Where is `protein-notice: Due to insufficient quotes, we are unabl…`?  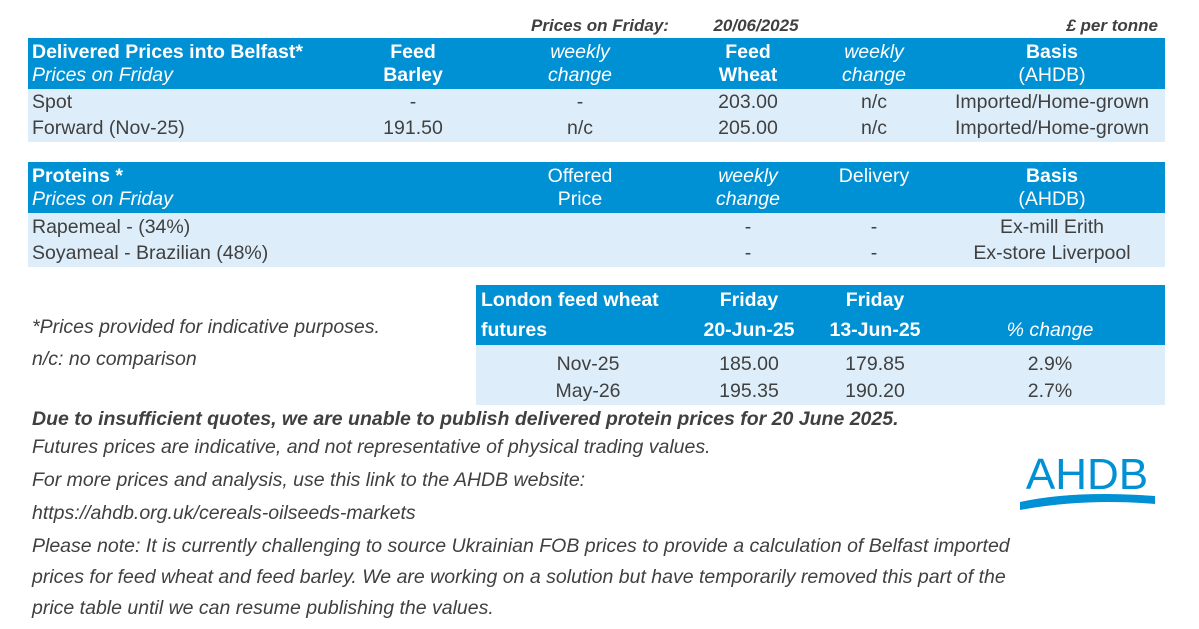
protein-notice: Due to insufficient quotes, we are unabl… is located at coordinates (465, 419).